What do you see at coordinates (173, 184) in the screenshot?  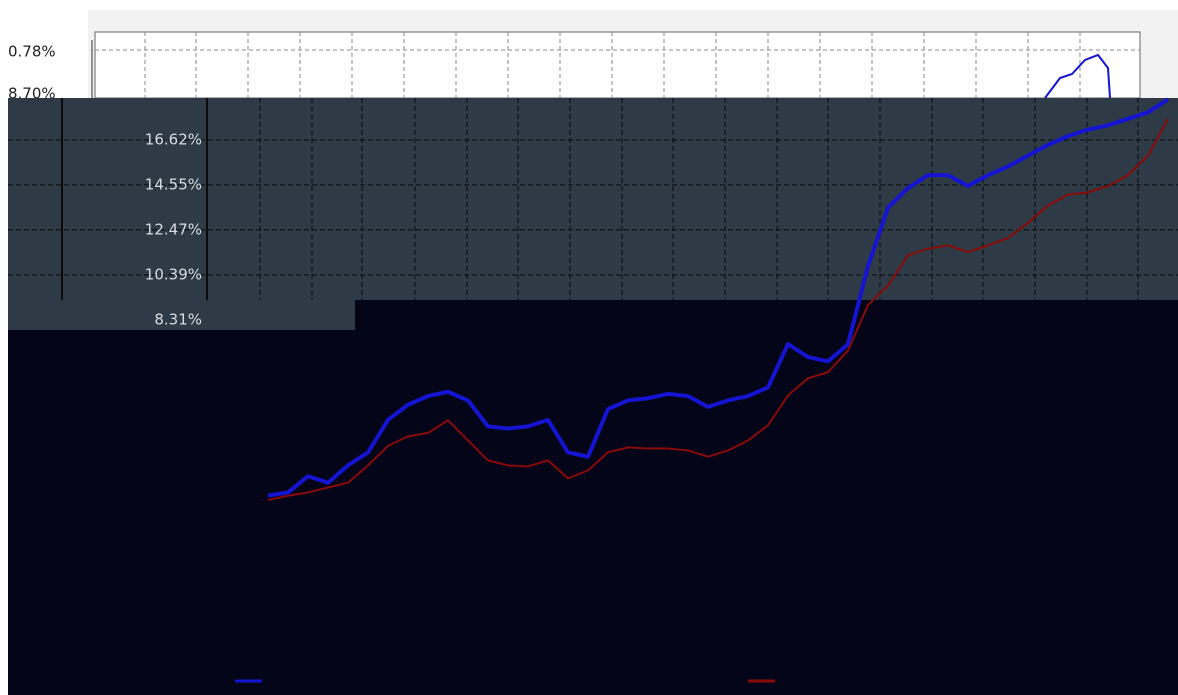 I see `y-tick-label: 14.55%` at bounding box center [173, 184].